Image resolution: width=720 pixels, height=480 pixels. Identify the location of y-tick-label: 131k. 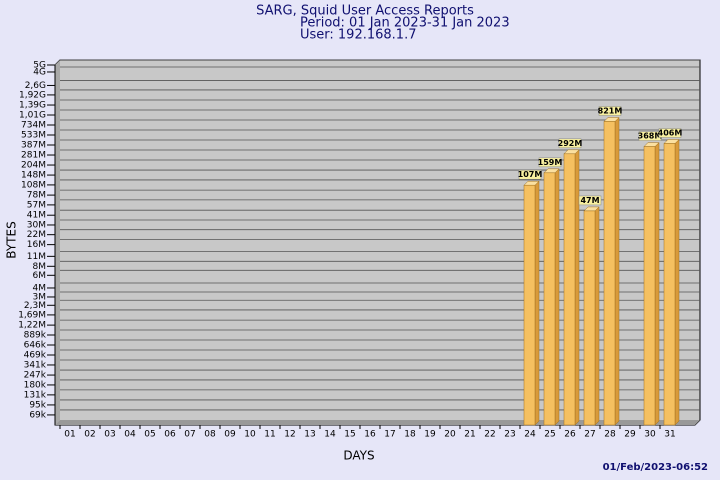
(35, 395).